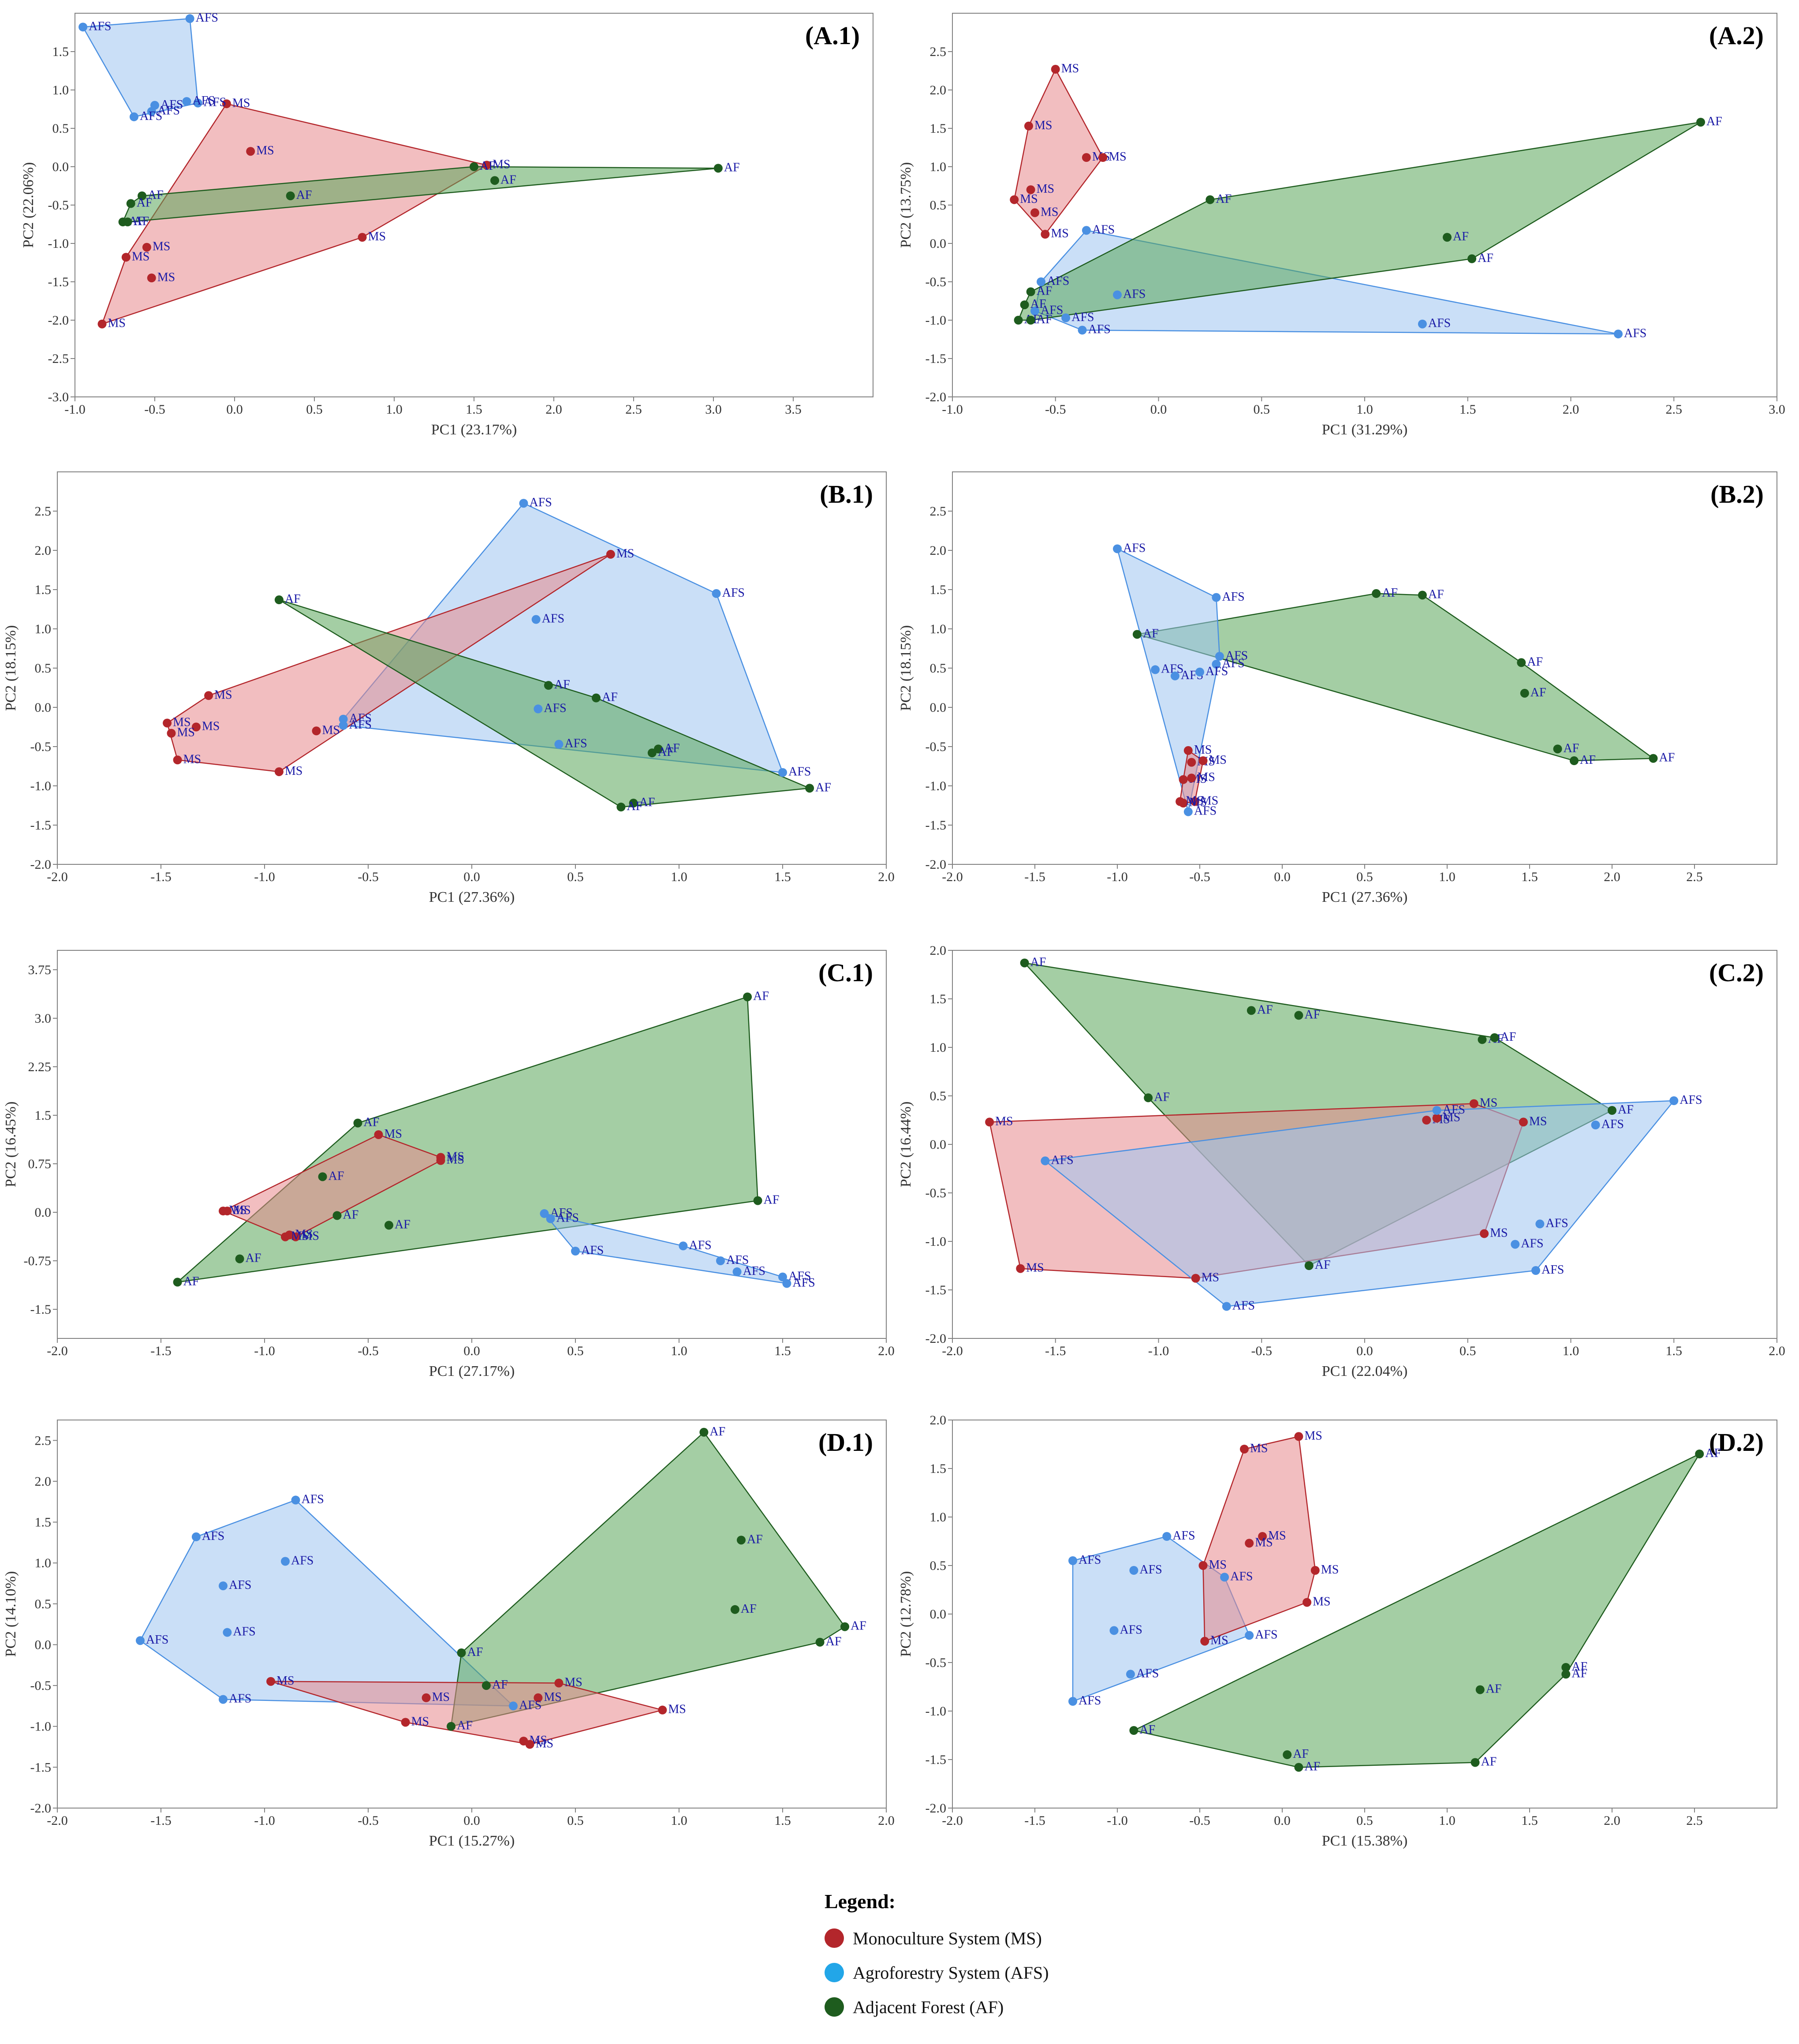 The image size is (1799, 2044). What do you see at coordinates (1674, 409) in the screenshot?
I see `x-tick-label: 2.5` at bounding box center [1674, 409].